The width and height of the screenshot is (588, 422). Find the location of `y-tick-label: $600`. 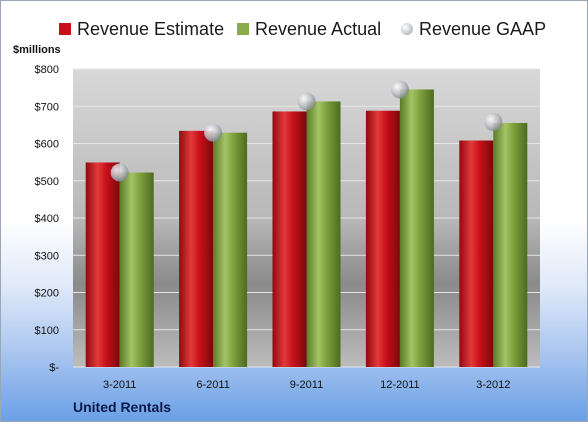

y-tick-label: $600 is located at coordinates (47, 145).